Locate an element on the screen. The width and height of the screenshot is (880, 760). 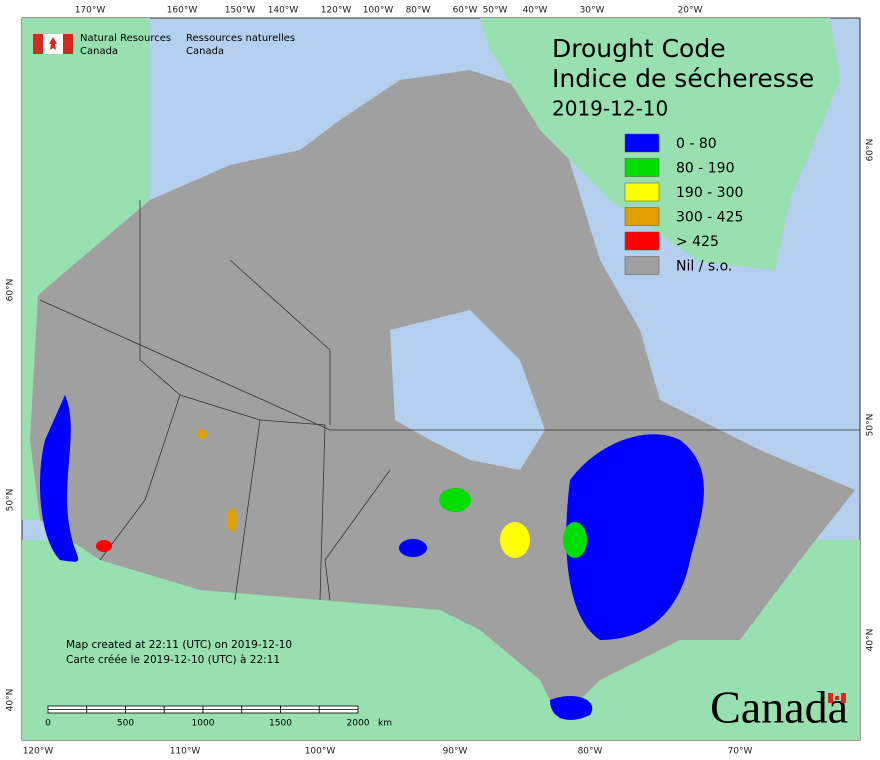
scale-label: 1500 is located at coordinates (280, 724).